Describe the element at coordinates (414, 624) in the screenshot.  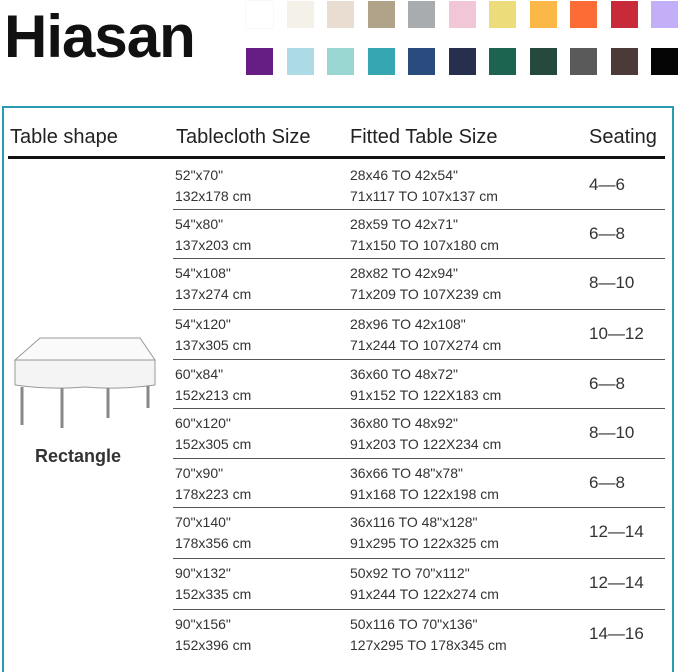
I see `fitted-inches: 50x116 TO 70"x136"` at that location.